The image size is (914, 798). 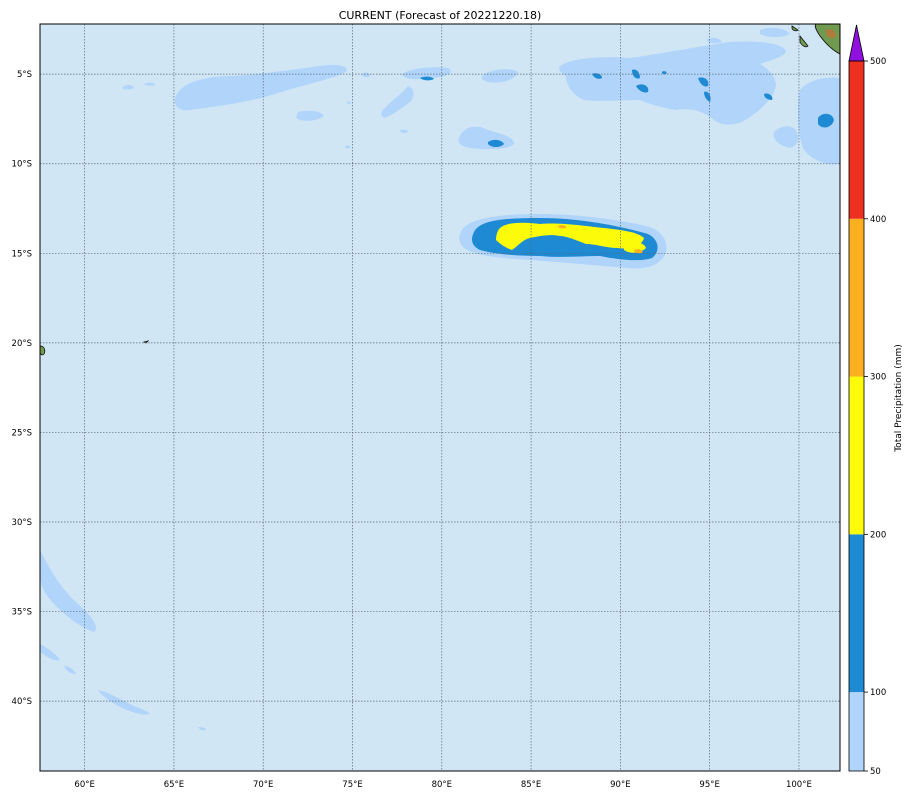 I want to click on lon-tick-label: 75°E, so click(x=352, y=785).